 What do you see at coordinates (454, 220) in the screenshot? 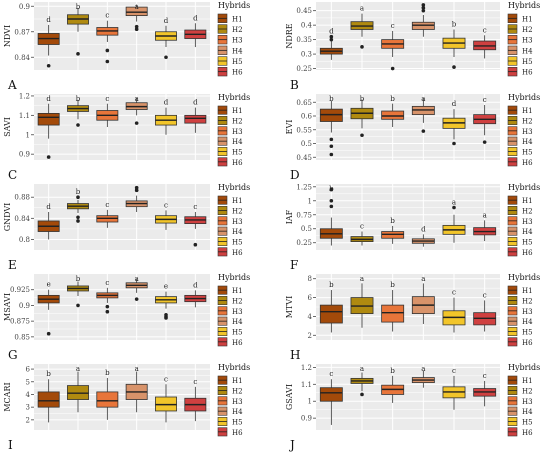
I see `box-H5: a` at bounding box center [454, 220].